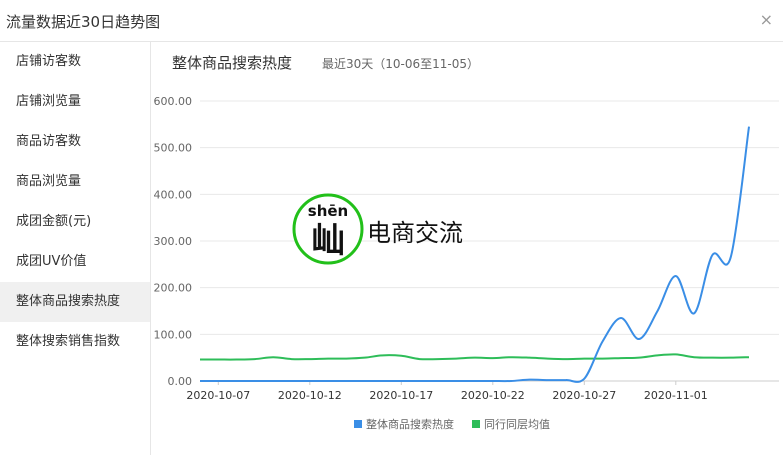 Image resolution: width=783 pixels, height=455 pixels. I want to click on watermark-pinyin: shēn, so click(328, 211).